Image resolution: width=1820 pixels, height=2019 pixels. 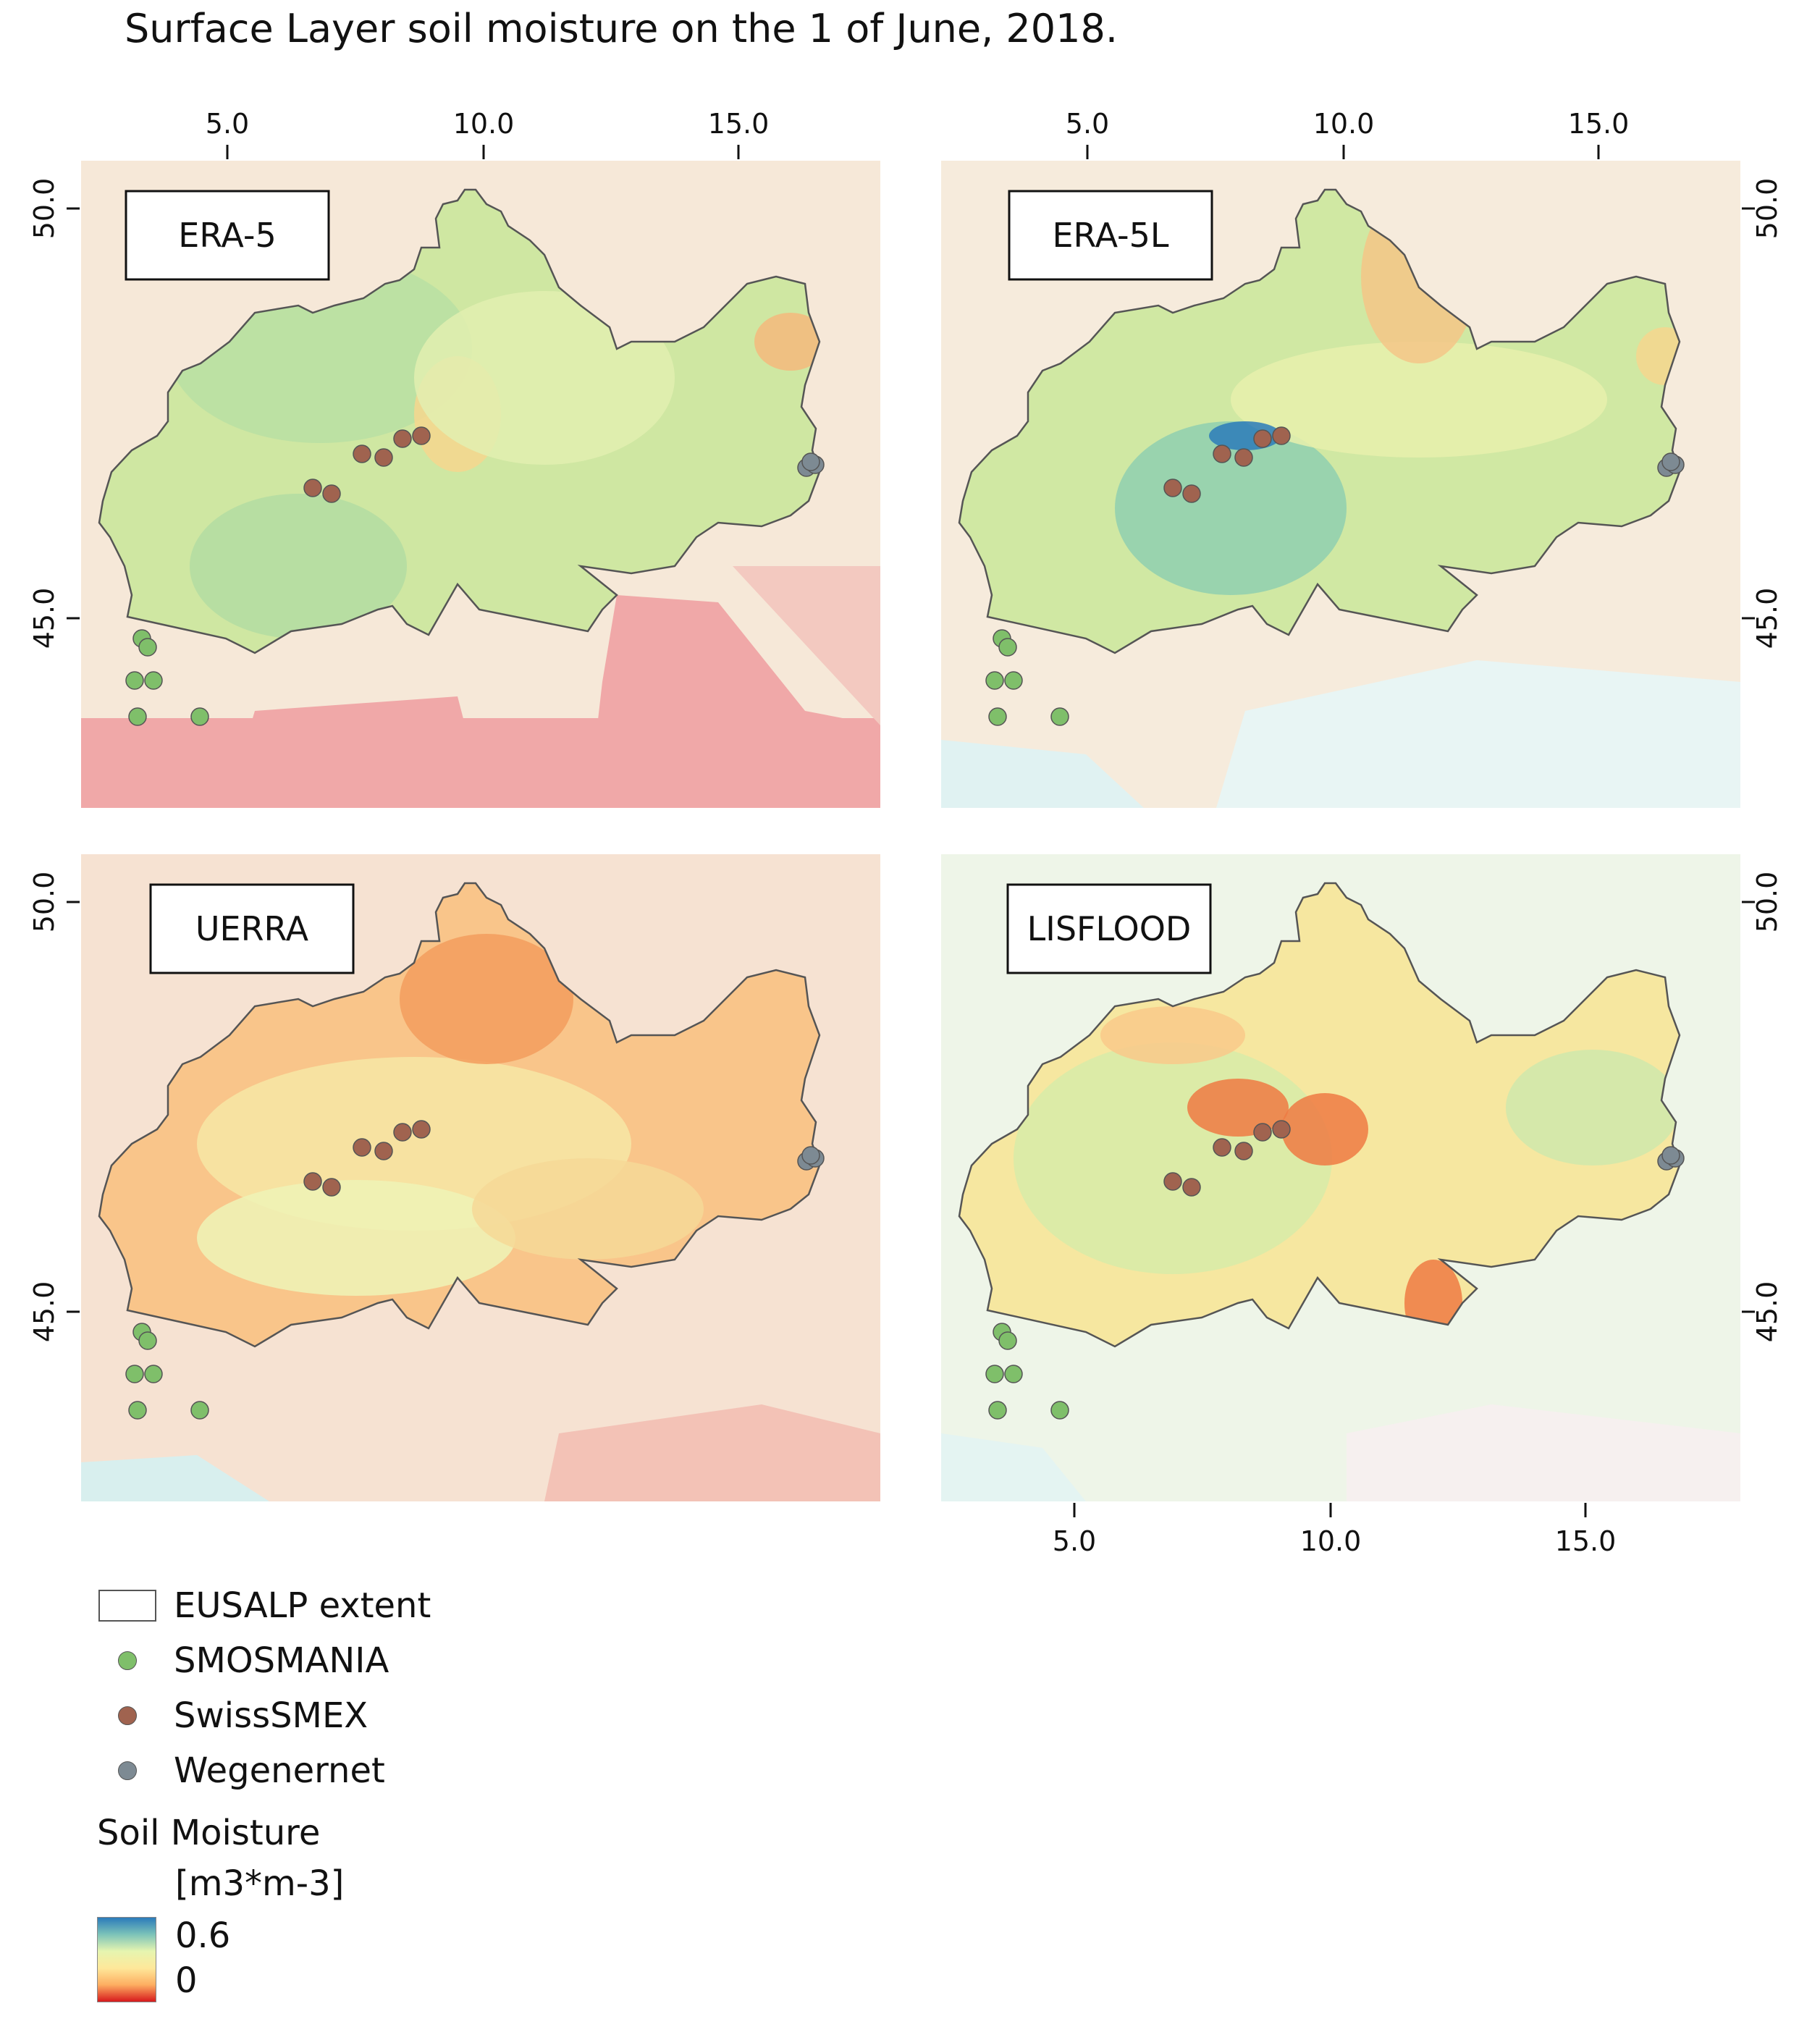 I want to click on panel-label: ERA-5, so click(x=227, y=235).